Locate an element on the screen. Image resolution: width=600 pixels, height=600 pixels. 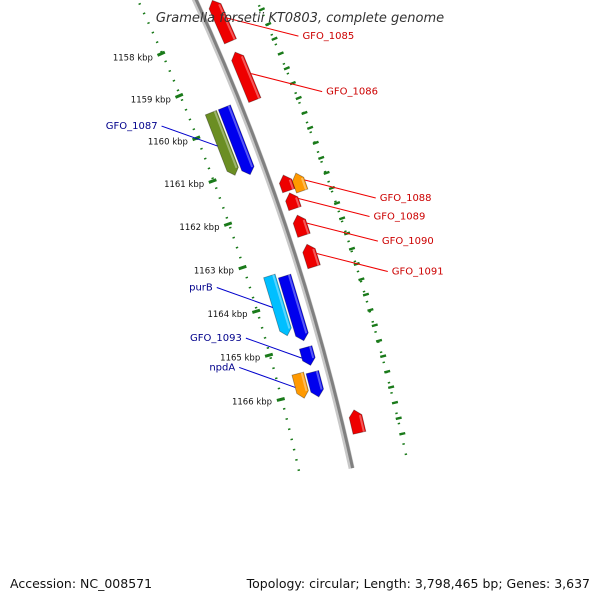
gene-label: GFO_1085 is located at coordinates (328, 36).